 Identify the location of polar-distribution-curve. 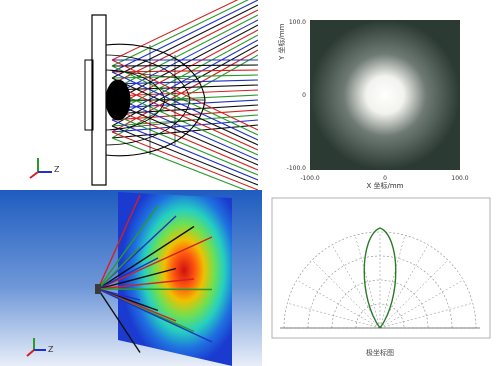
(380, 278).